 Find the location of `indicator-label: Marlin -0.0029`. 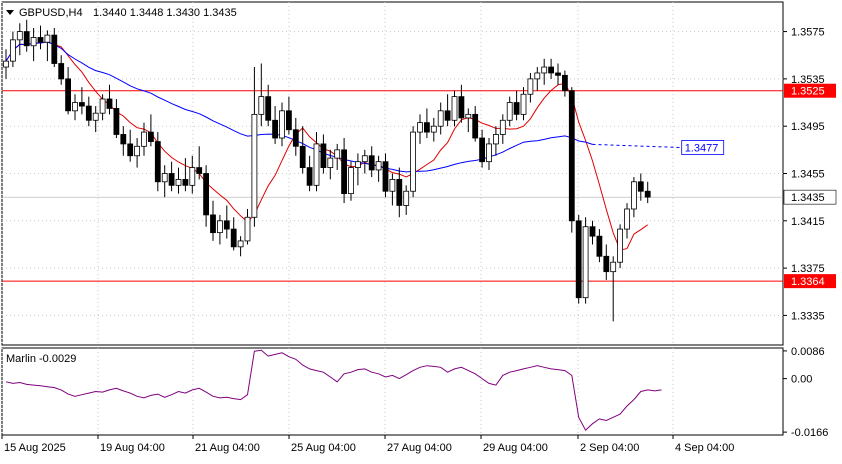

indicator-label: Marlin -0.0029 is located at coordinates (41, 359).